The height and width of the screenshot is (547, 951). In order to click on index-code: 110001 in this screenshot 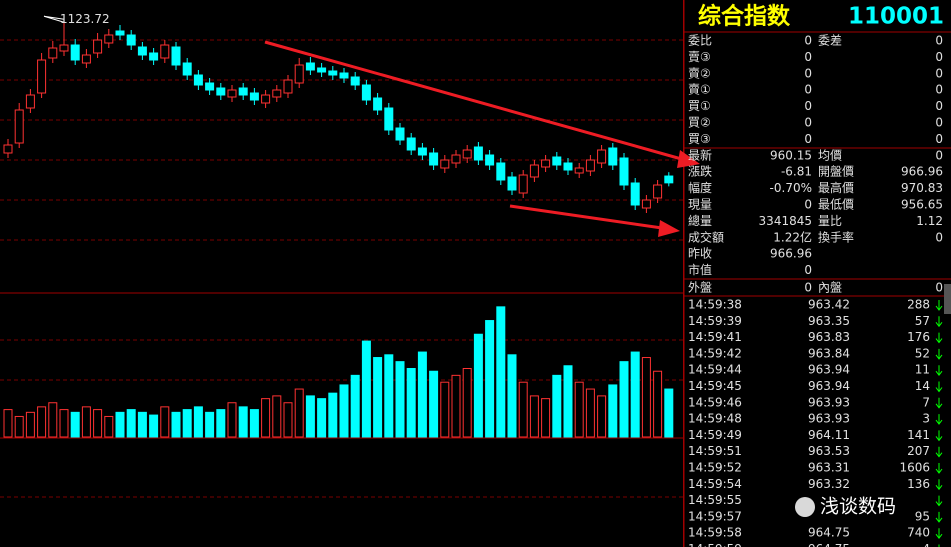, I will do `click(896, 17)`.